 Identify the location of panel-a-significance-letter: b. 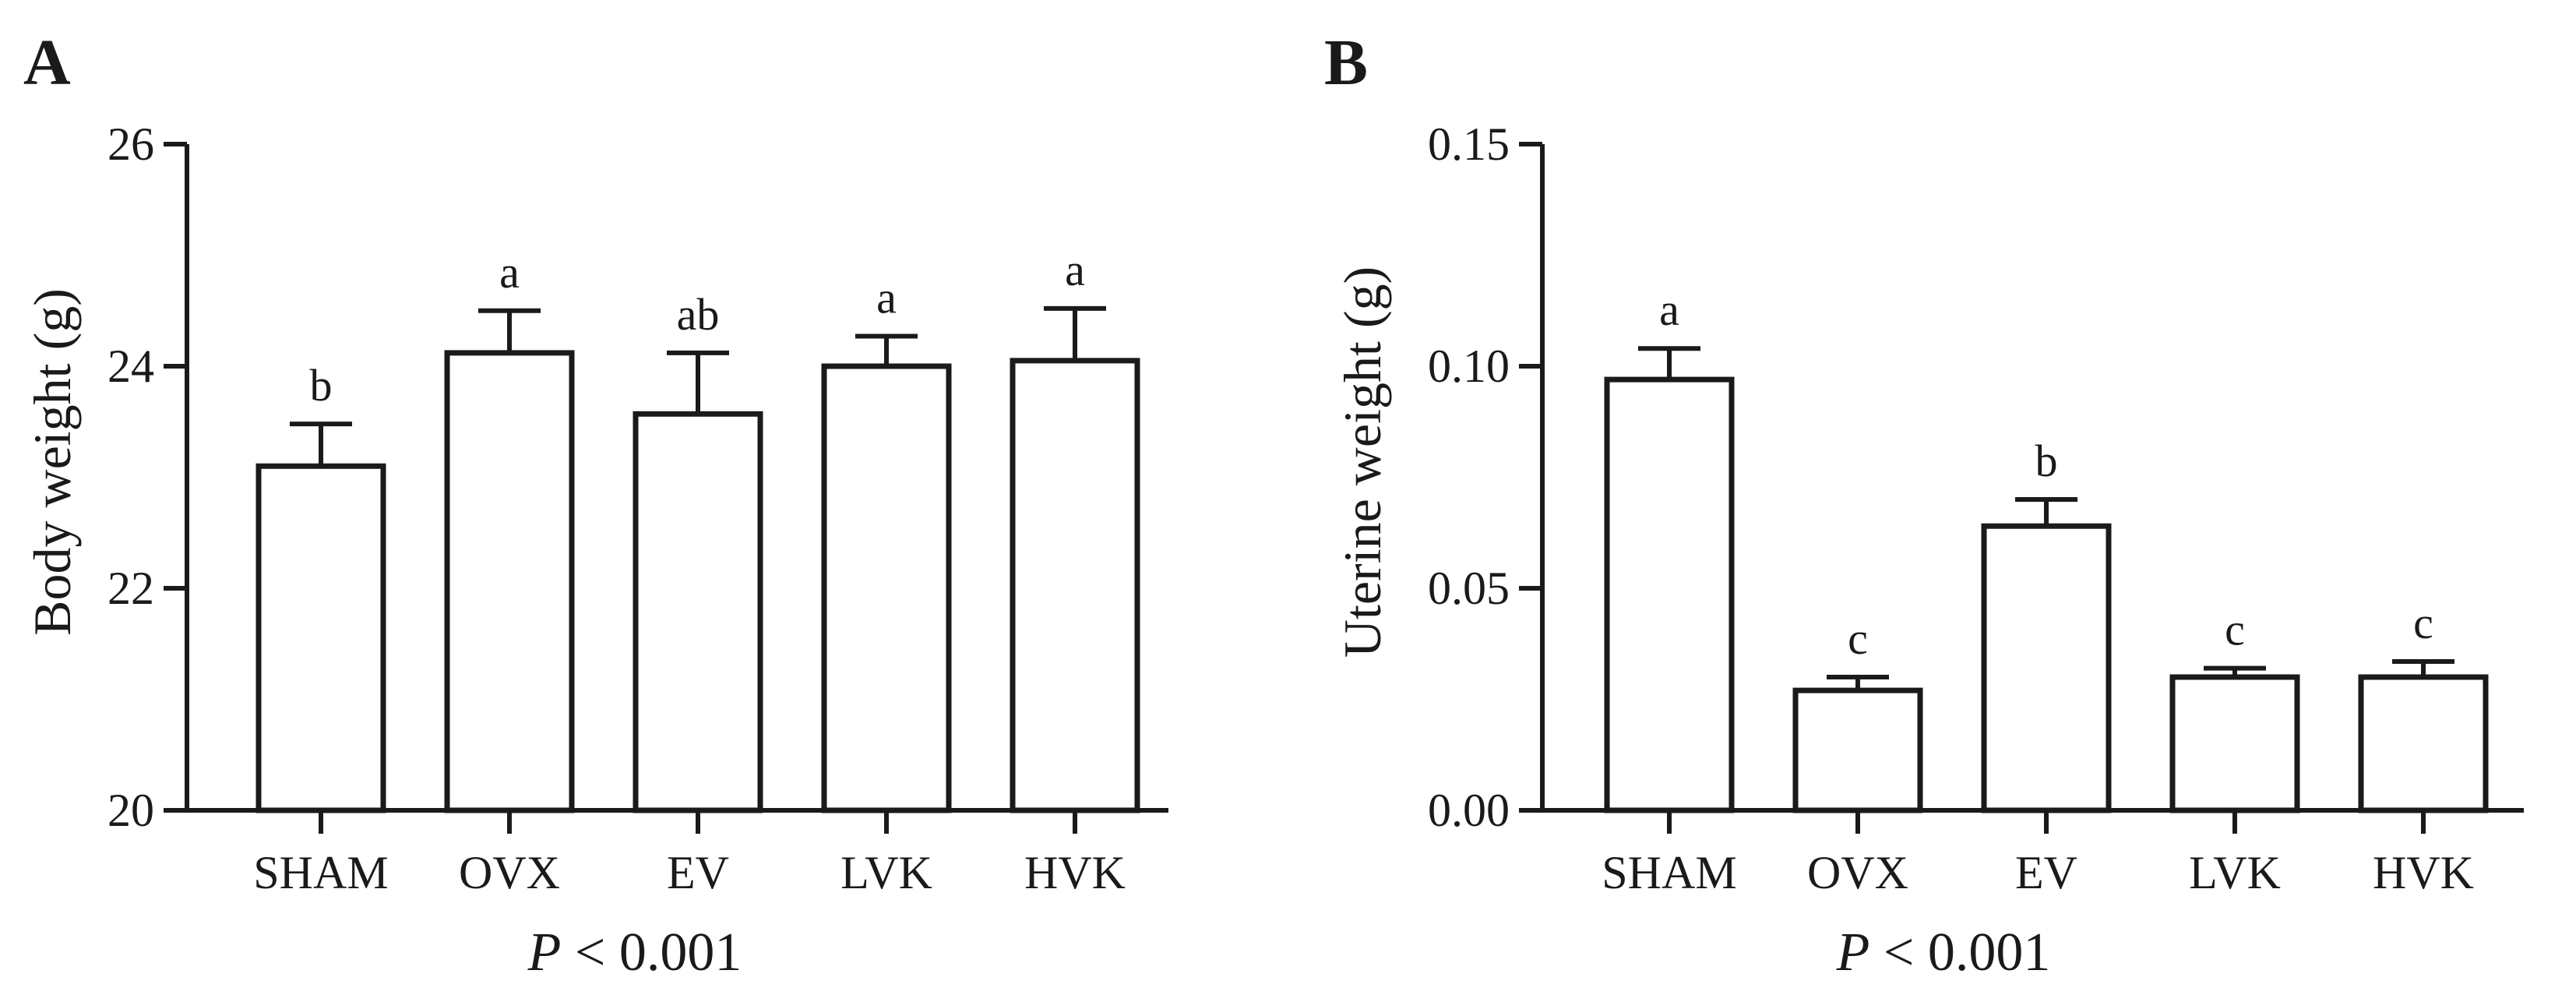
(322, 385).